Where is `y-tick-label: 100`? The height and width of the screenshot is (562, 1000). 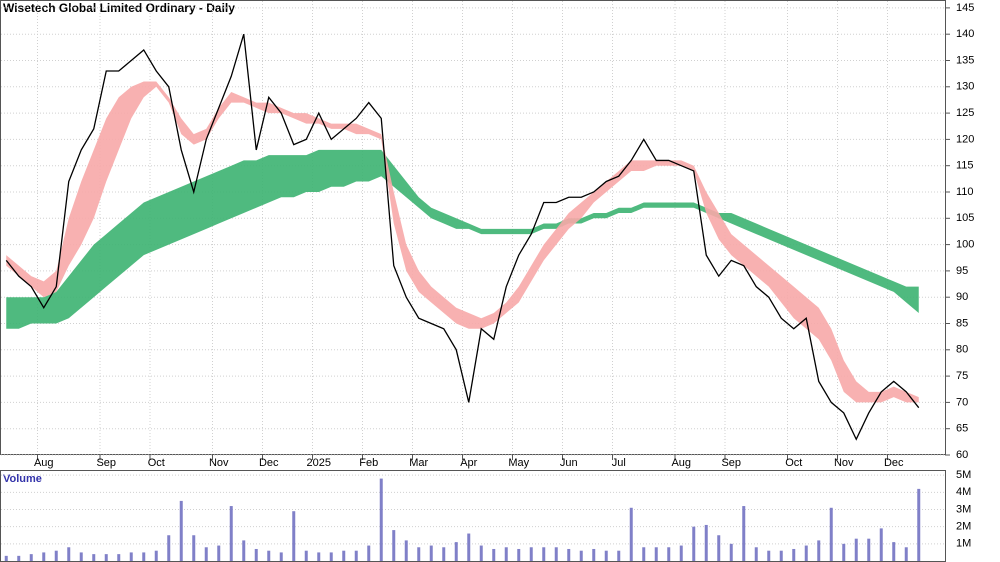 y-tick-label: 100 is located at coordinates (965, 245).